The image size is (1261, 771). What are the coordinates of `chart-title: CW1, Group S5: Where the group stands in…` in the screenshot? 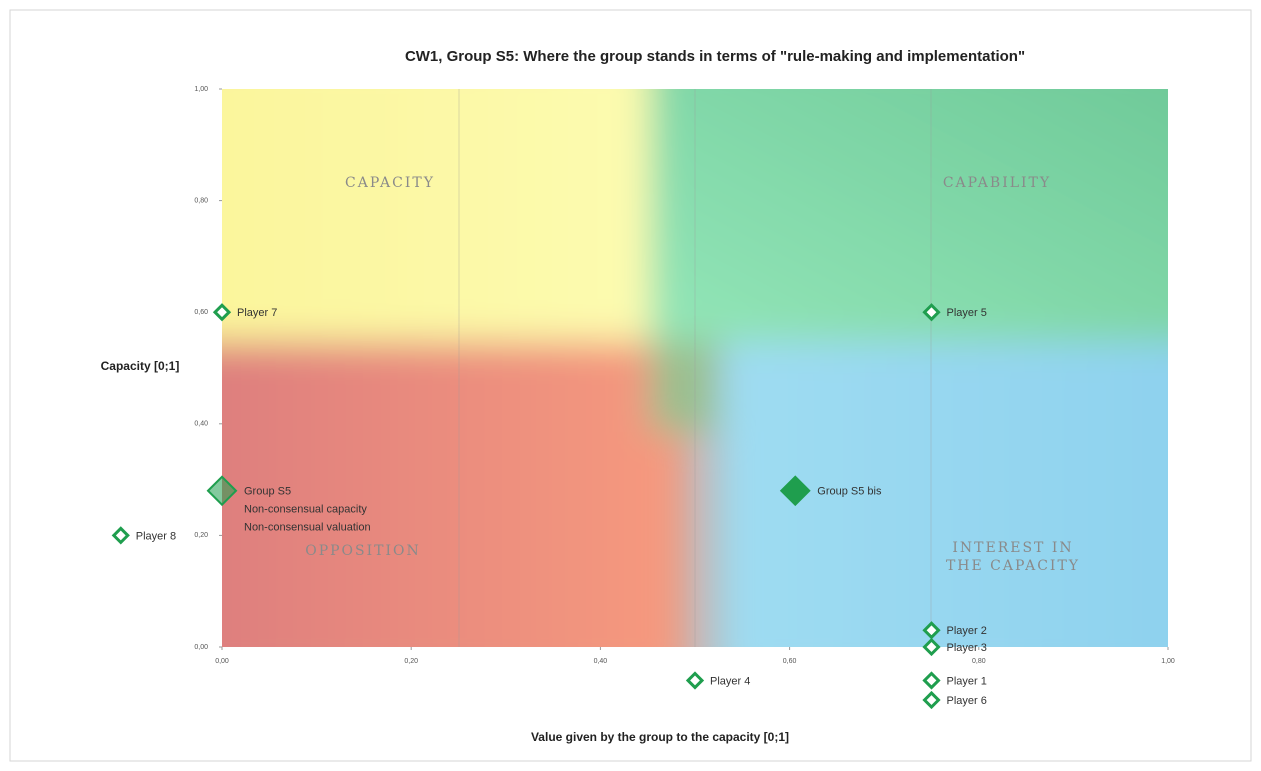 It's located at (715, 56).